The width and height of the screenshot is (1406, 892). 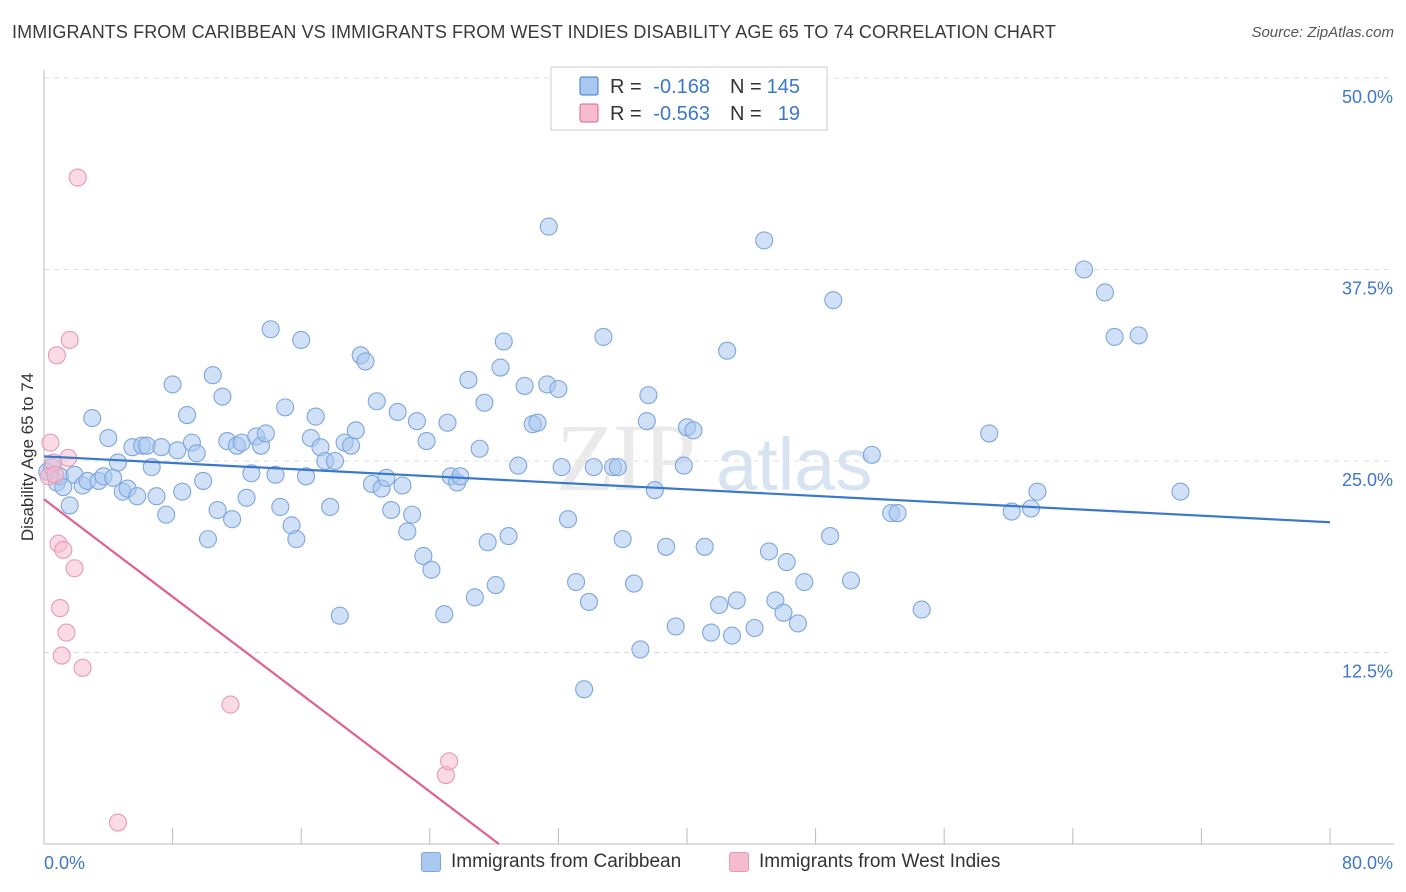 I want to click on y-axis-label: Disability Age 65 to 74, so click(x=27, y=457).